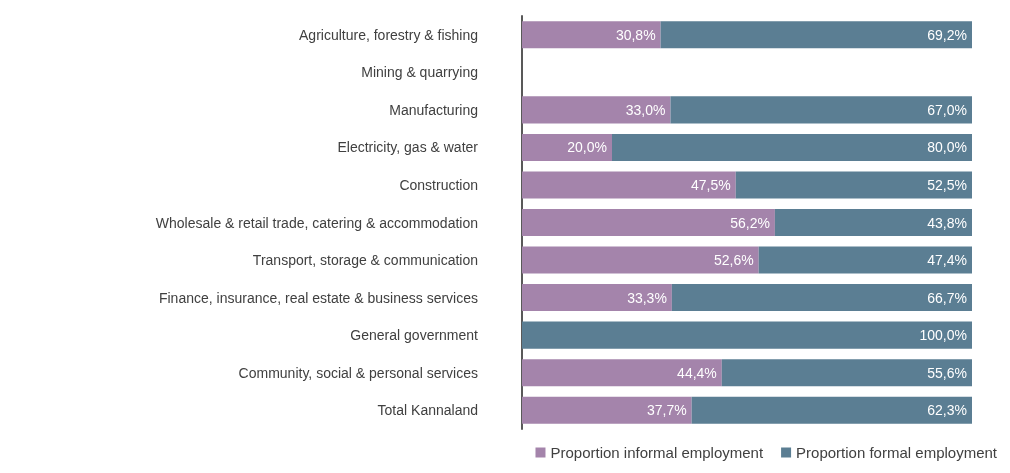  I want to click on data-label: 43,8%, so click(947, 222).